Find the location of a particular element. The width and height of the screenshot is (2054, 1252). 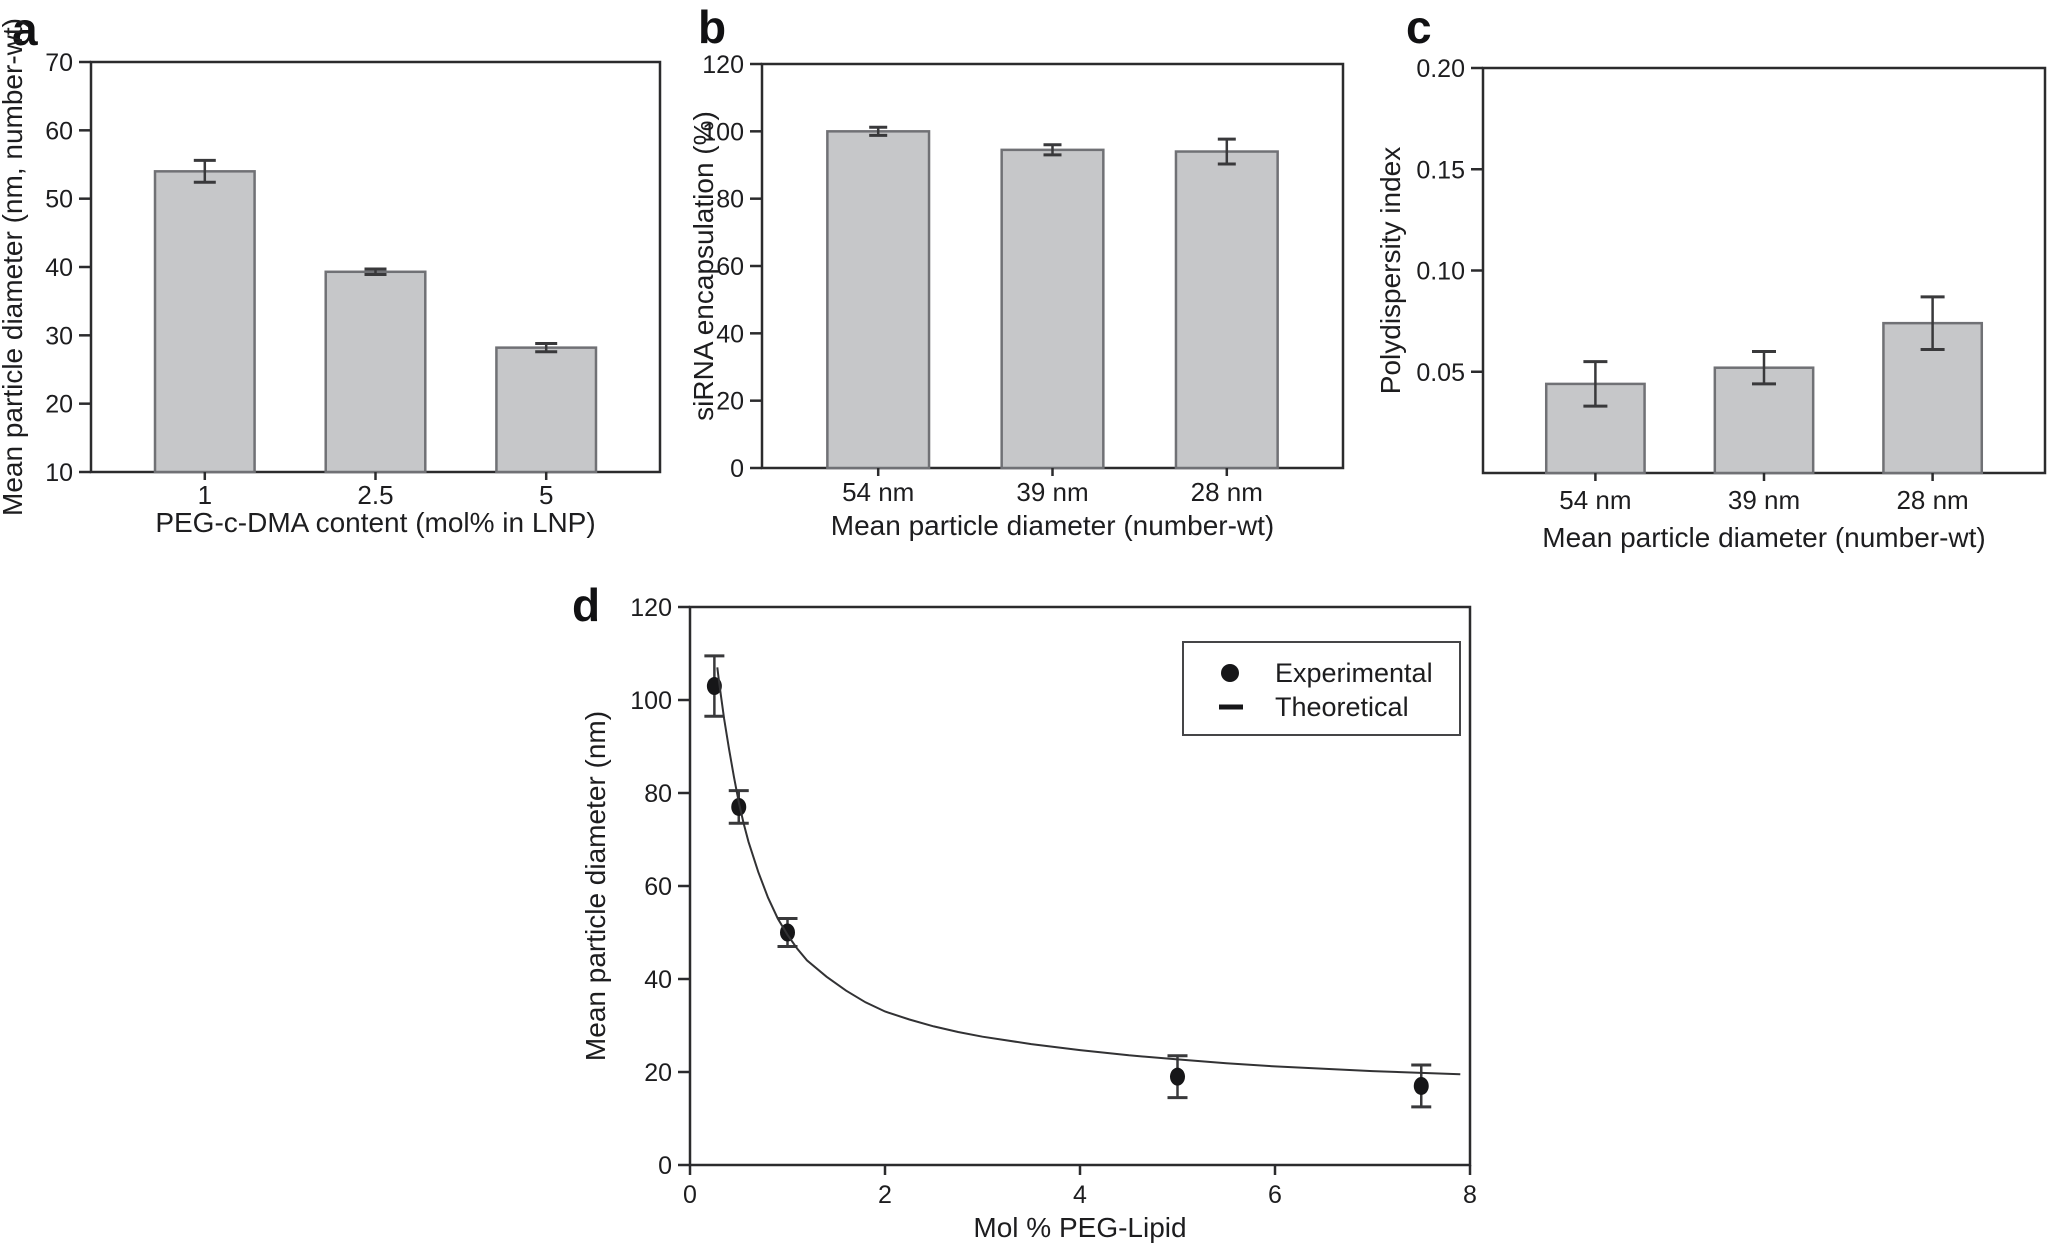

legend-label: Theoretical is located at coordinates (1342, 707).